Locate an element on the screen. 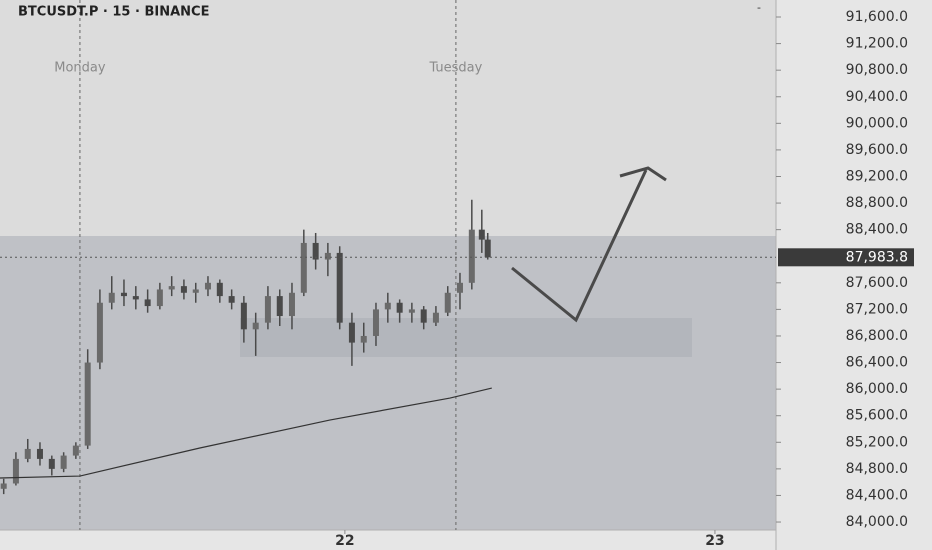  y-tick-label: 85,600.0 is located at coordinates (877, 416).